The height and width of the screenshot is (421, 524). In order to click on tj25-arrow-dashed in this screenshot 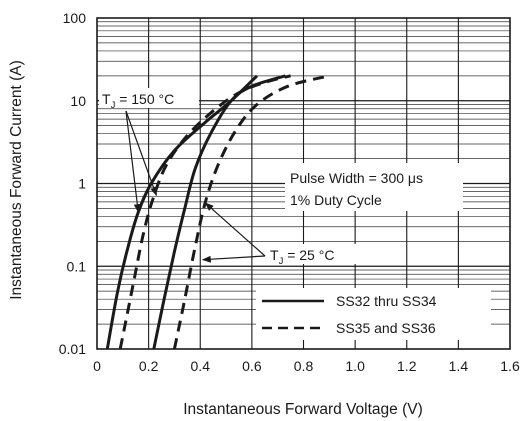, I will do `click(235, 229)`.